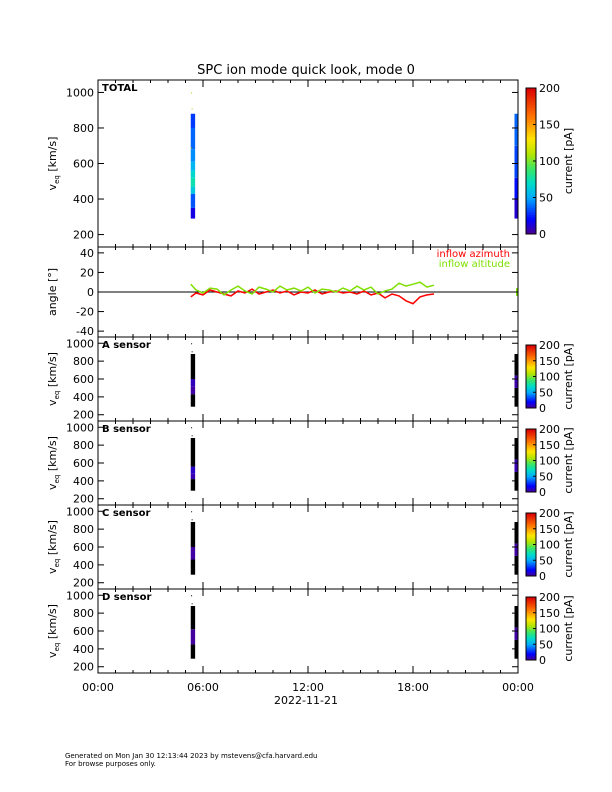 The width and height of the screenshot is (612, 792). Describe the element at coordinates (549, 629) in the screenshot. I see `colorbar-tick-label: 100` at that location.